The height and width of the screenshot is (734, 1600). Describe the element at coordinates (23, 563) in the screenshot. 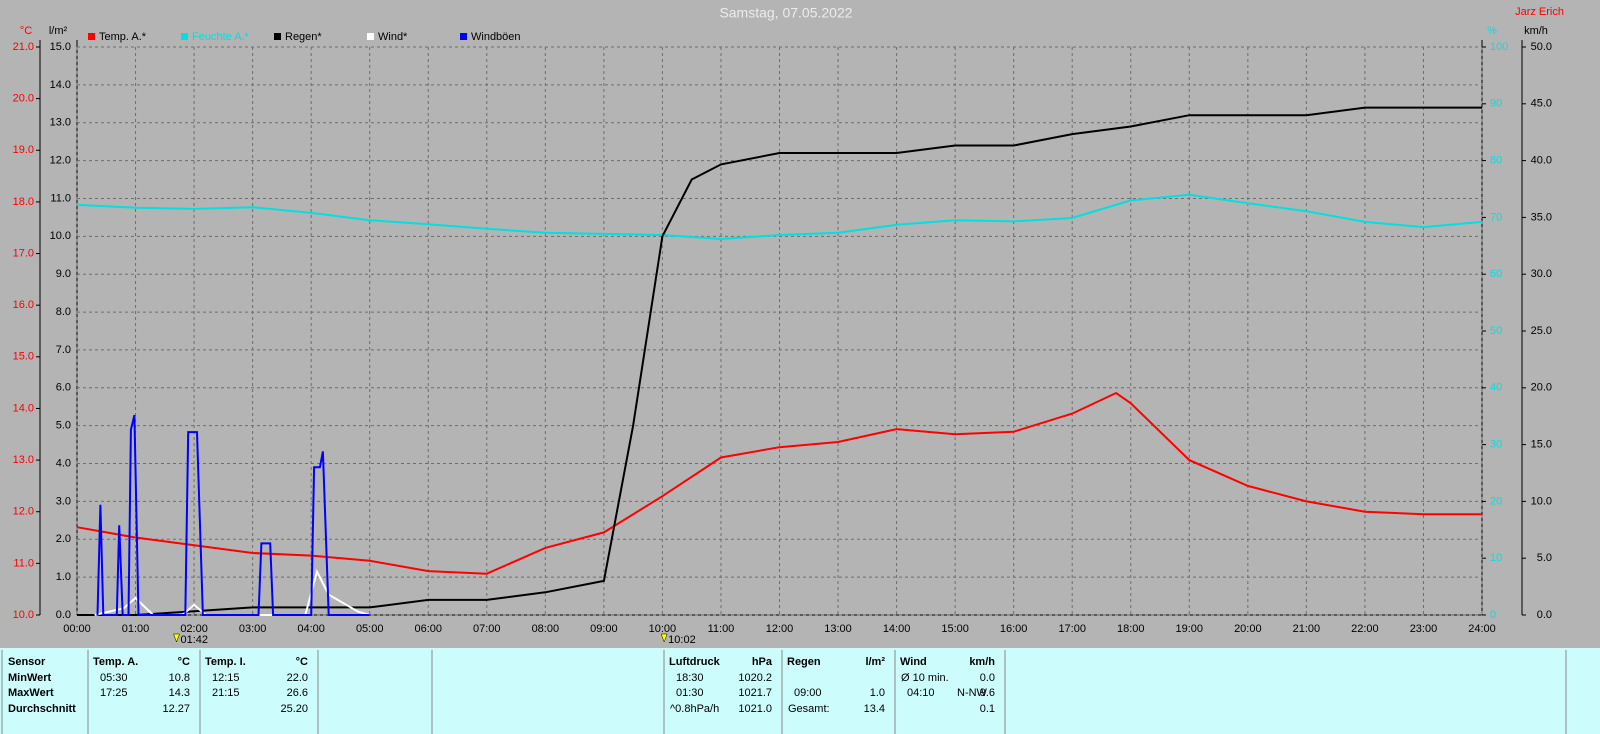

I see `temp-tick-label: 11.0` at that location.